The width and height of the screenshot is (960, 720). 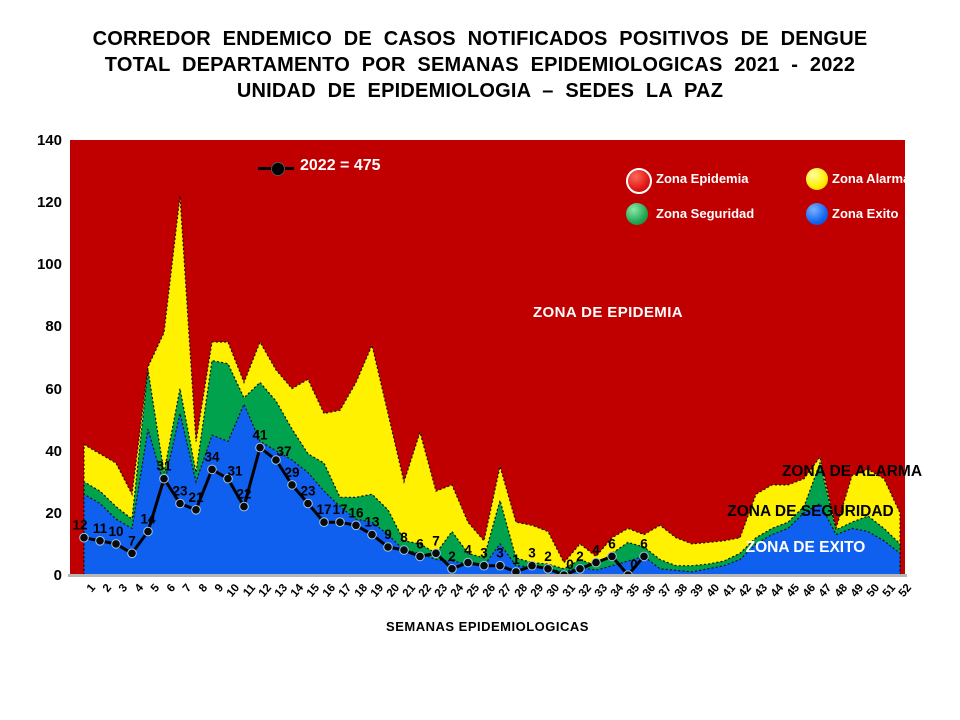 I want to click on zone-label-epidemia: ZONA DE EPIDEMIA, so click(x=608, y=312).